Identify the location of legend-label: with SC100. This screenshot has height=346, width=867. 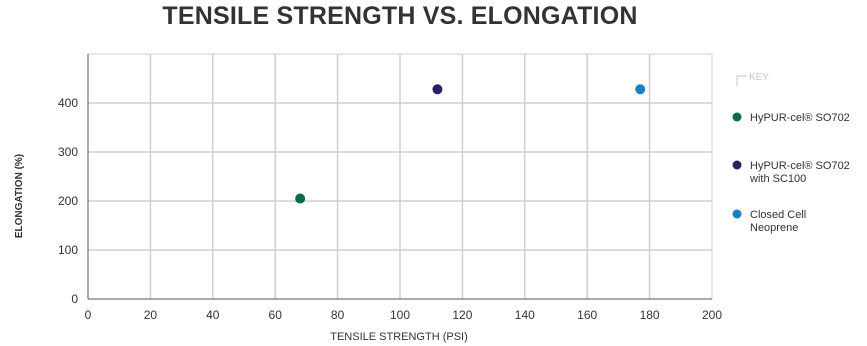
(777, 179).